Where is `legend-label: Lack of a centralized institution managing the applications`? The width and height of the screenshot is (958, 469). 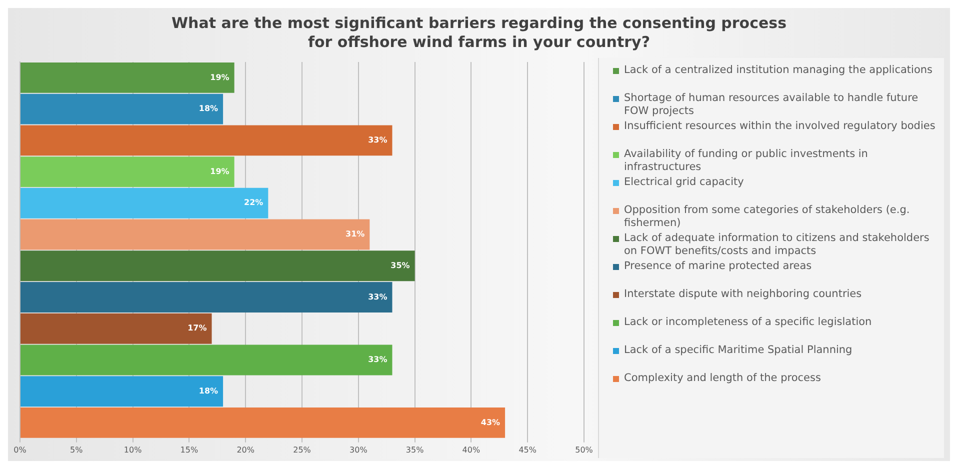
legend-label: Lack of a centralized institution managing the applications is located at coordinates (778, 70).